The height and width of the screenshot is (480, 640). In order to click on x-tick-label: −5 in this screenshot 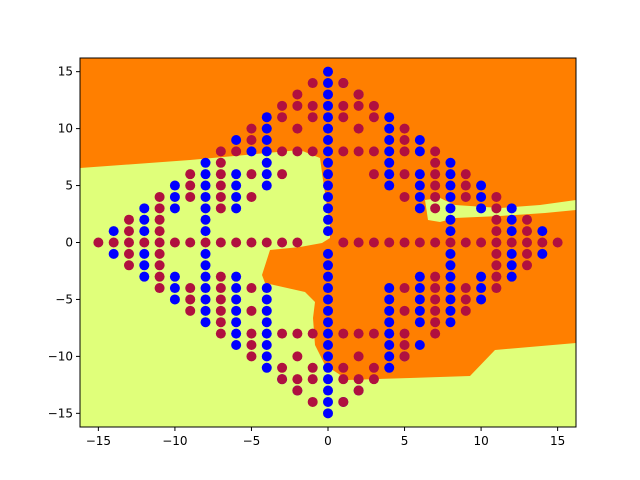, I will do `click(252, 441)`.